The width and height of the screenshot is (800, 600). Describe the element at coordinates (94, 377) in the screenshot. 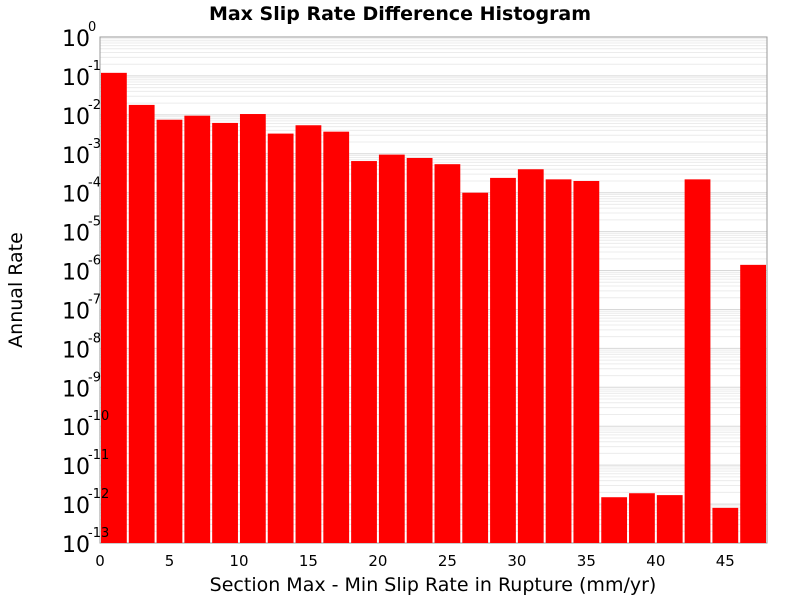

I see `y-tick-exponent: -9` at that location.